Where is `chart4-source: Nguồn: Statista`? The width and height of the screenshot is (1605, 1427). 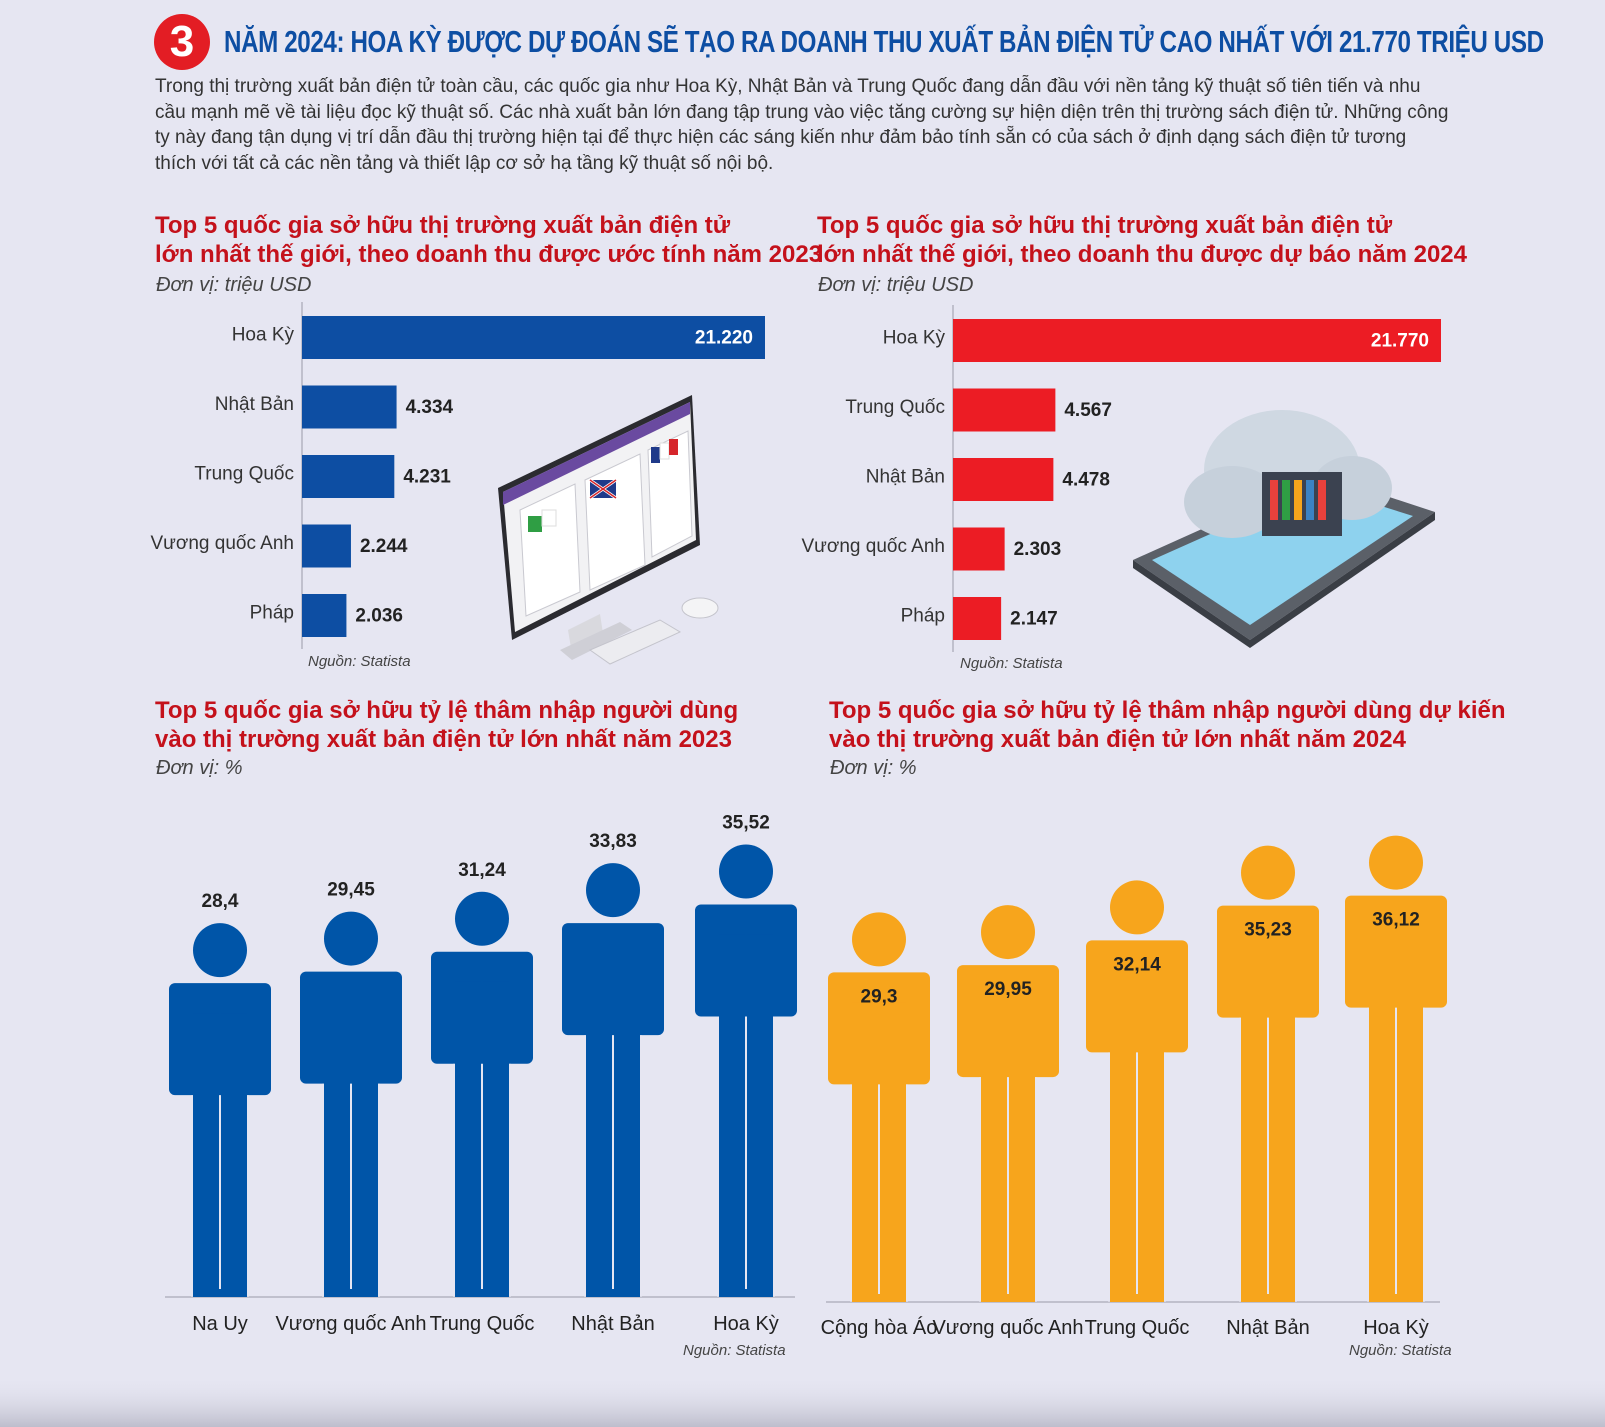 chart4-source: Nguồn: Statista is located at coordinates (1400, 1350).